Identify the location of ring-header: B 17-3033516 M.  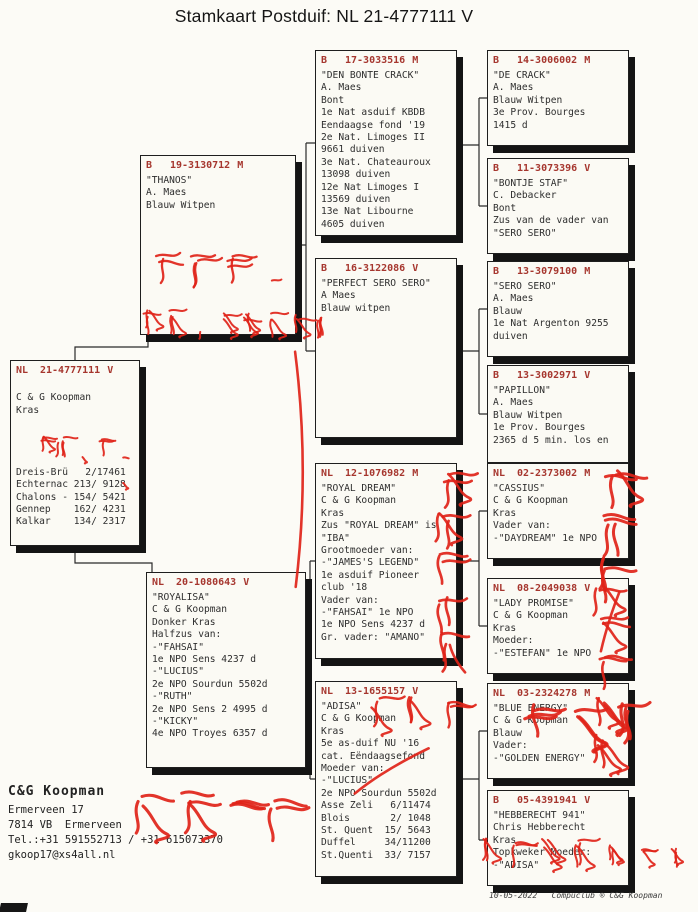
(386, 60).